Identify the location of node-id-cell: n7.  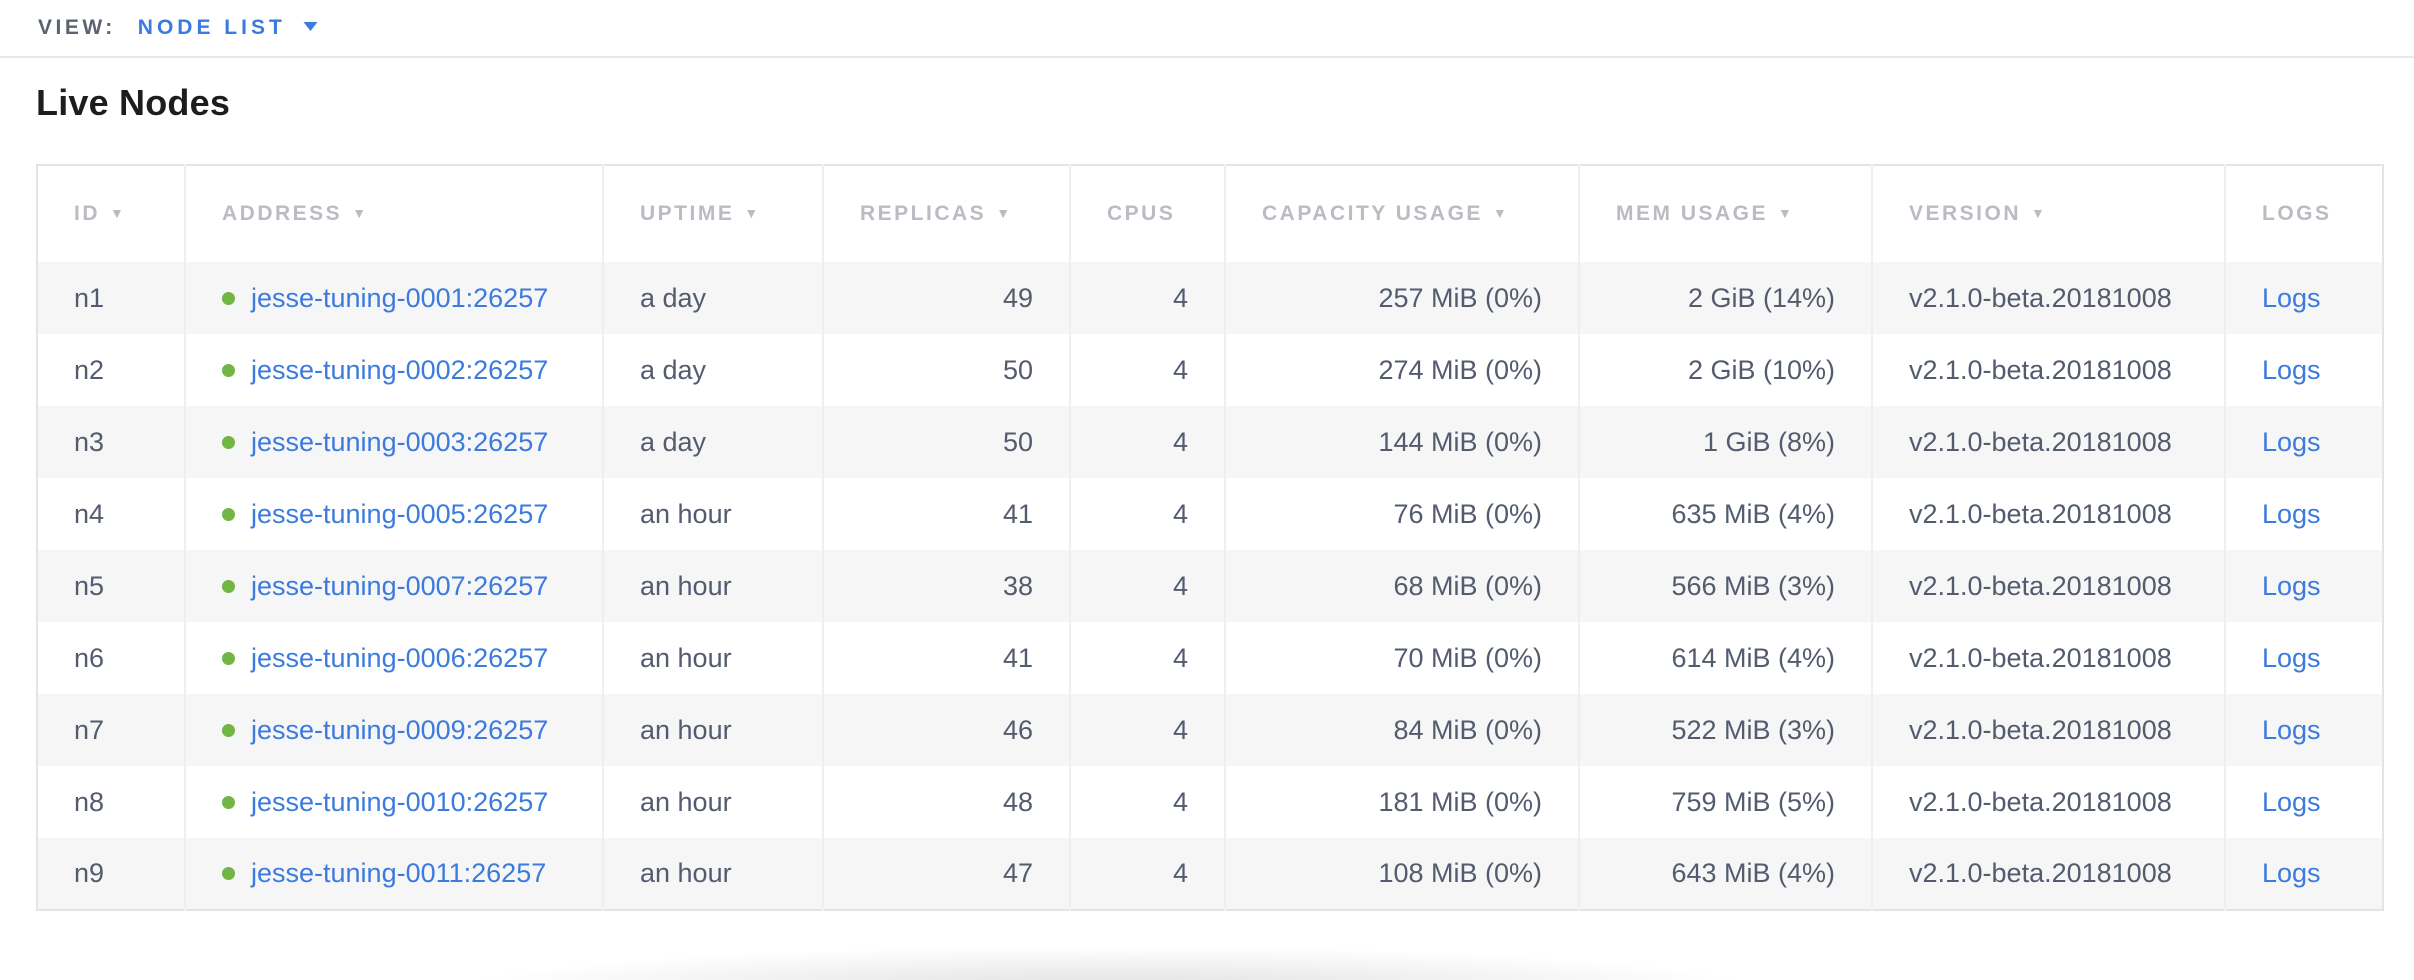
(111, 730).